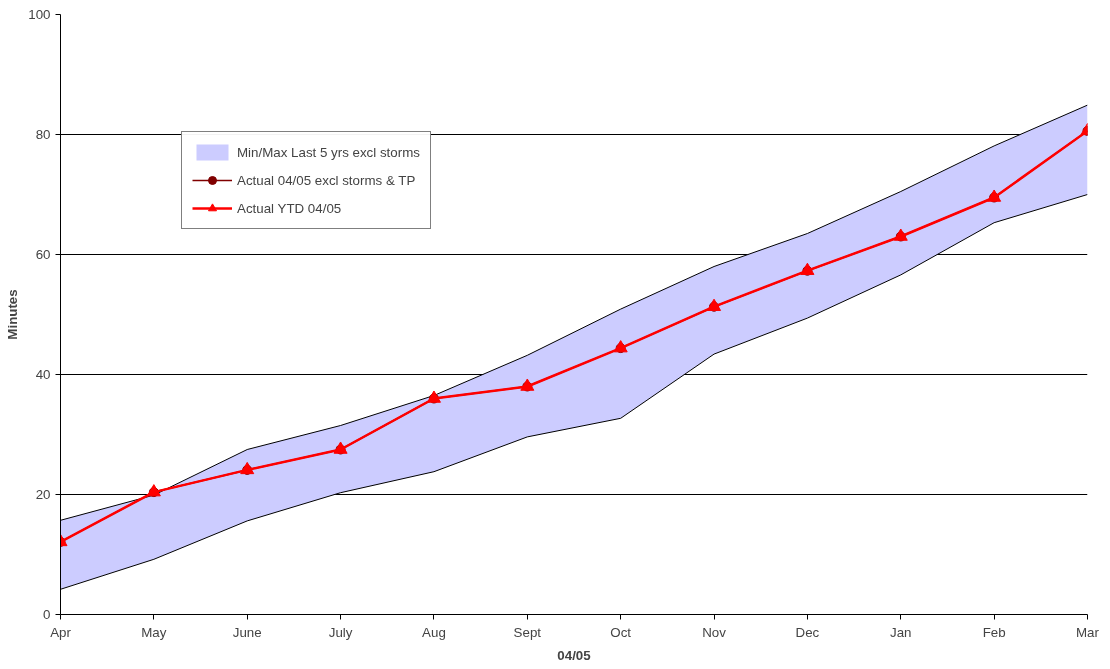 The width and height of the screenshot is (1110, 669). I want to click on legend-label: Actual YTD 04/05, so click(289, 208).